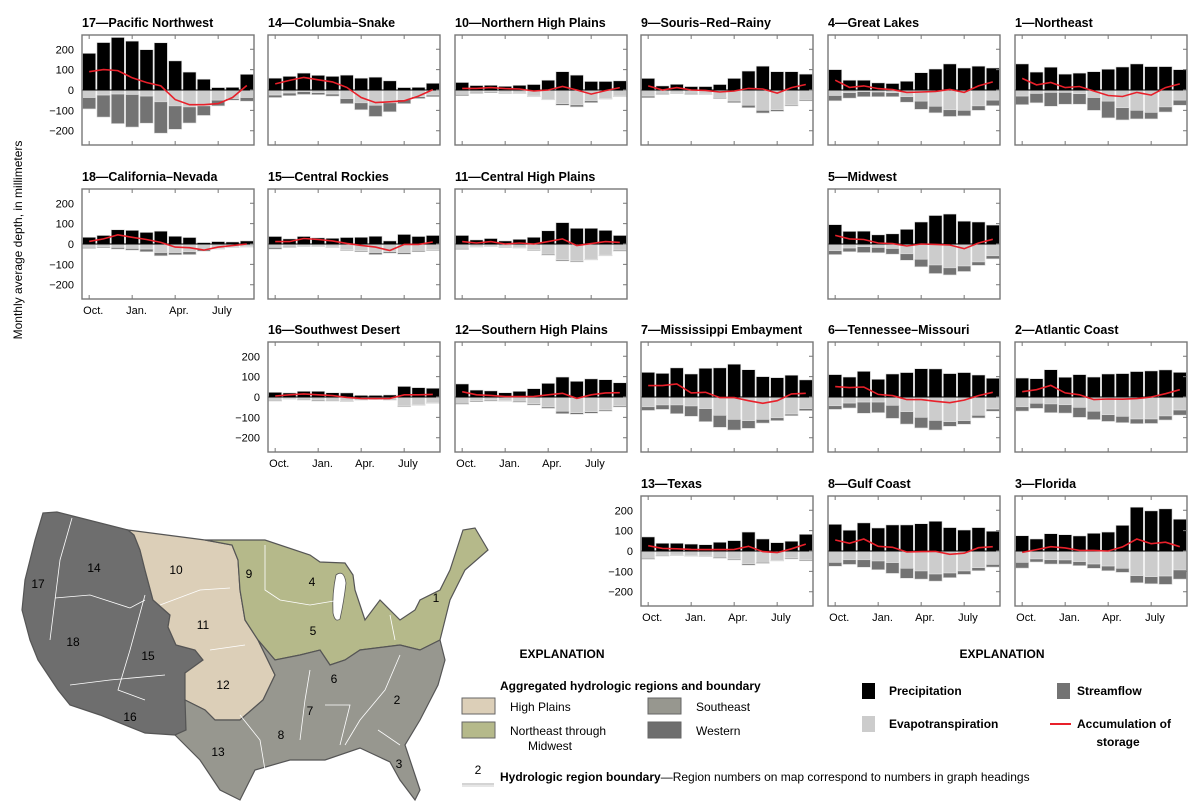  I want to click on x-tick-label: Apr., so click(365, 464).